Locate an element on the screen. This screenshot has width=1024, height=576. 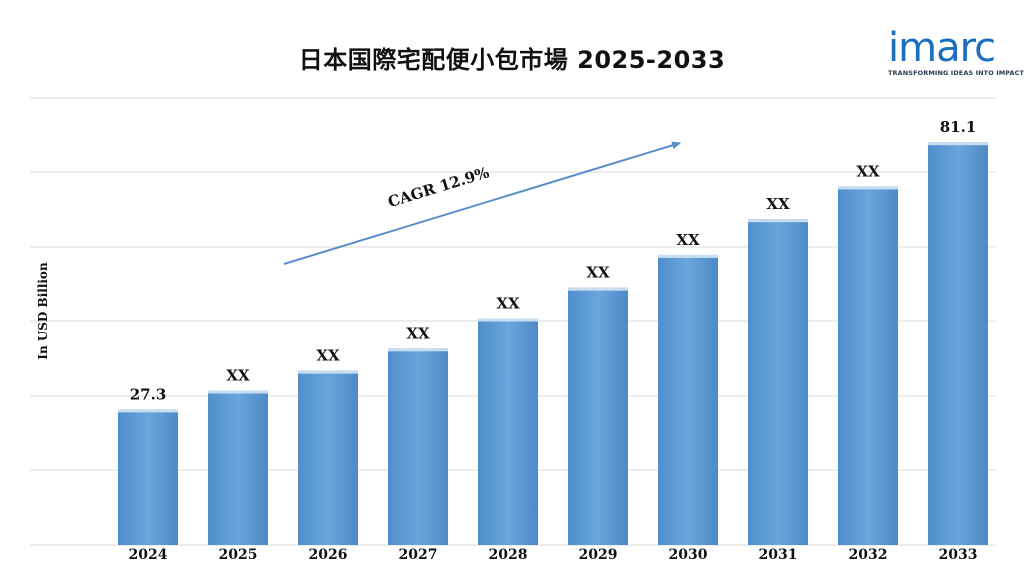
bar-2029 is located at coordinates (598, 416).